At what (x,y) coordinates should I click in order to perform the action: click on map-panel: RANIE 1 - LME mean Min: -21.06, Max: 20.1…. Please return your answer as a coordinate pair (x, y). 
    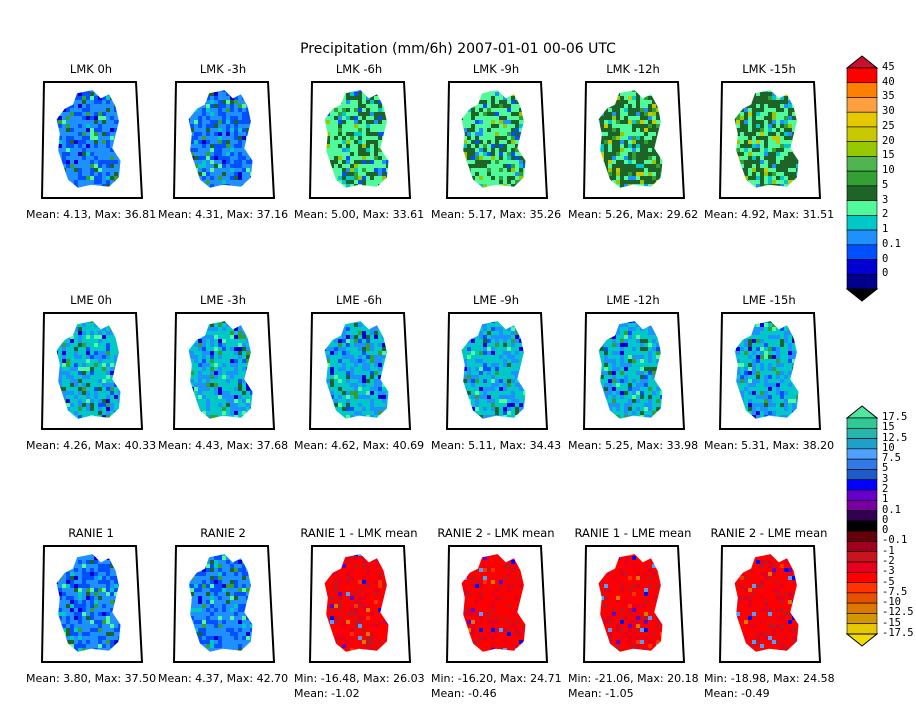
    Looking at the image, I should click on (633, 613).